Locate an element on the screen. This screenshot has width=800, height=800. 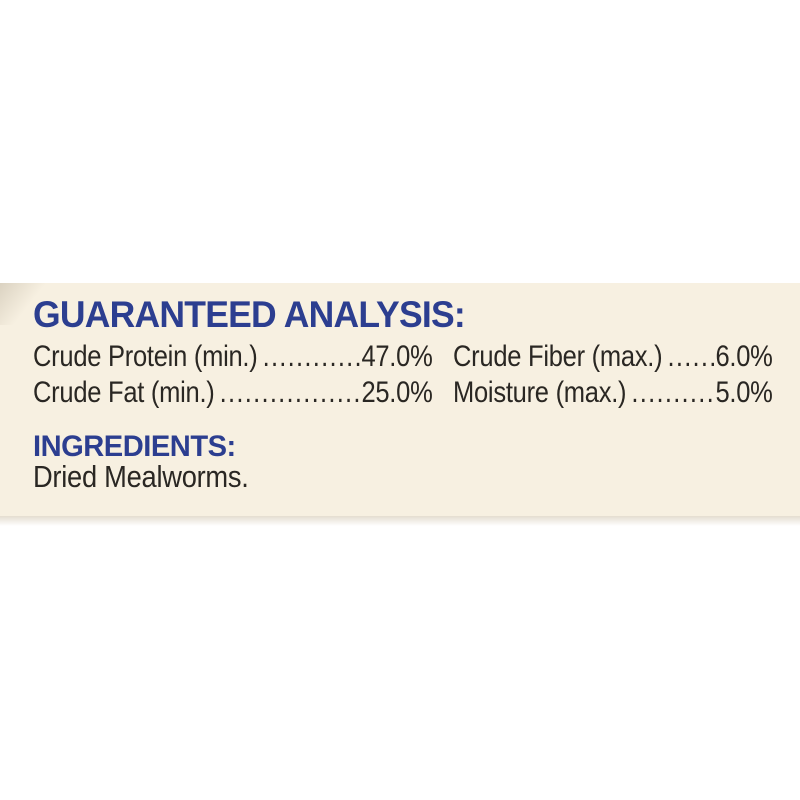
analysis-row-value: 6.0% is located at coordinates (744, 356).